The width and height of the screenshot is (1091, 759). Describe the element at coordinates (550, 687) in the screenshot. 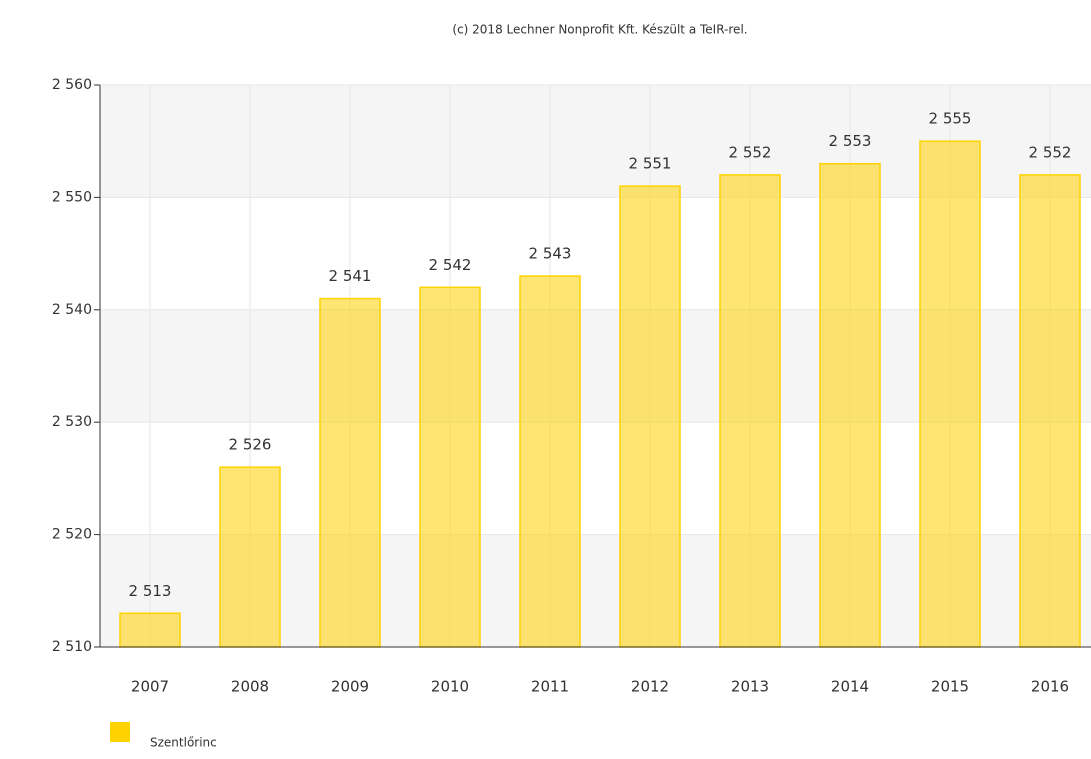

I see `x-tick-label: 2011` at that location.